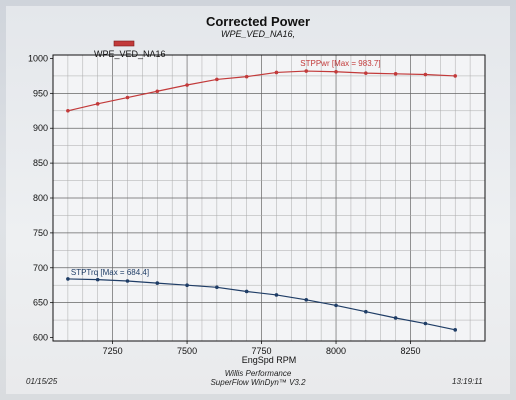  What do you see at coordinates (38, 58) in the screenshot?
I see `y-tick-label: 1000` at bounding box center [38, 58].